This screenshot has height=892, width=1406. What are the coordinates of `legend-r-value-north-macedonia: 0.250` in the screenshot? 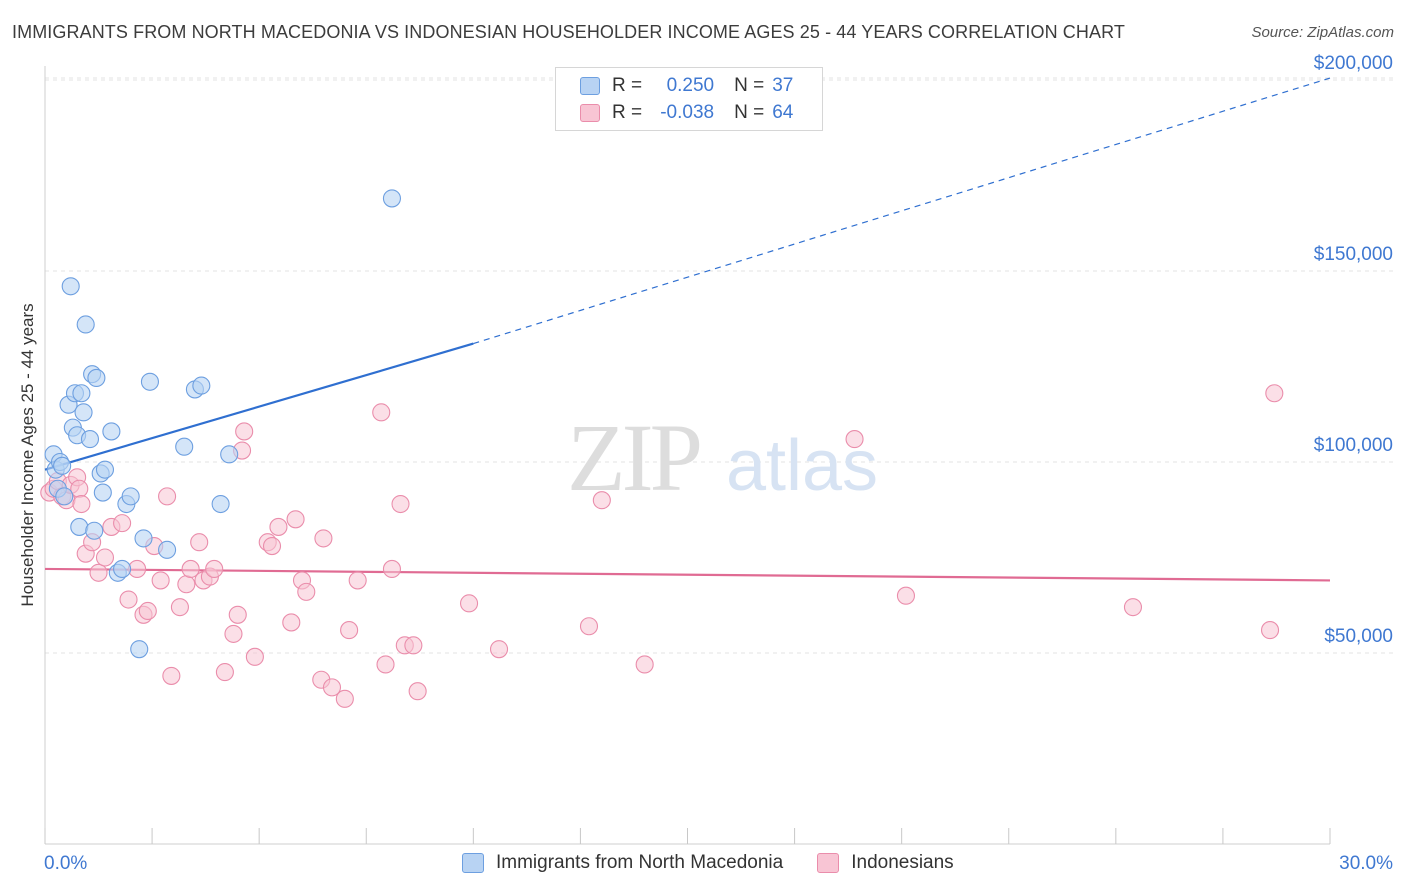 It's located at (690, 85).